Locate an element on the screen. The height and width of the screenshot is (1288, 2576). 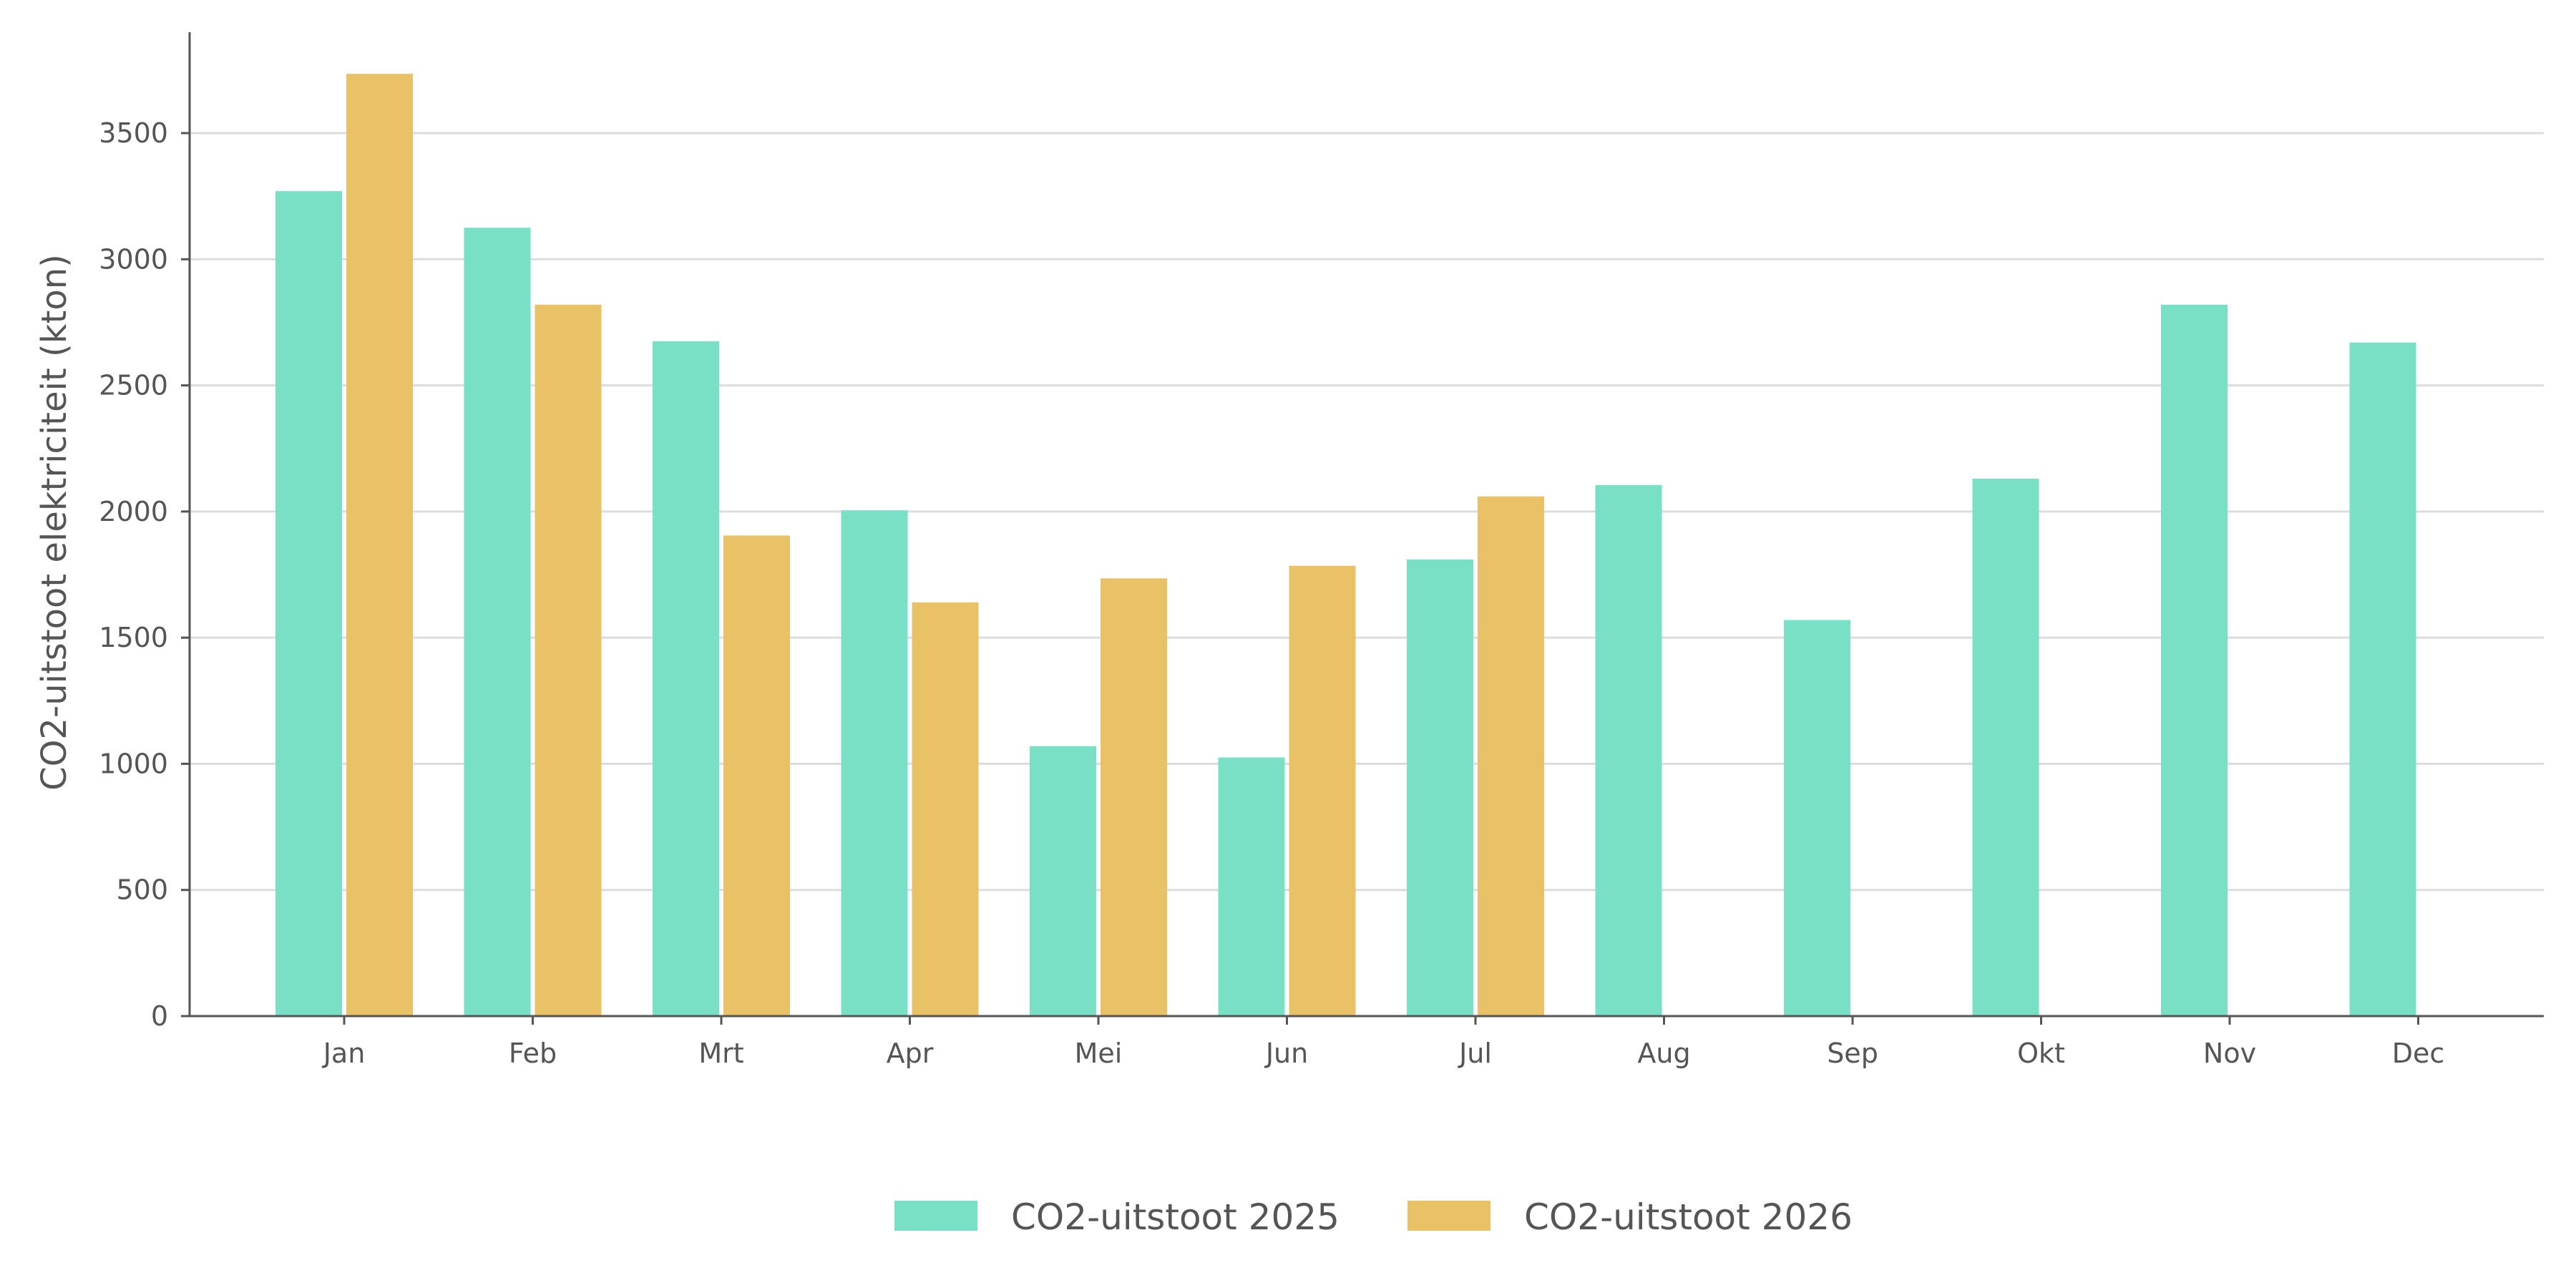
x-tick-labels: Jan Feb Mrt Apr Mei Jun Jul Aug Sep Okt Nov Dec is located at coordinates (1383, 1042).